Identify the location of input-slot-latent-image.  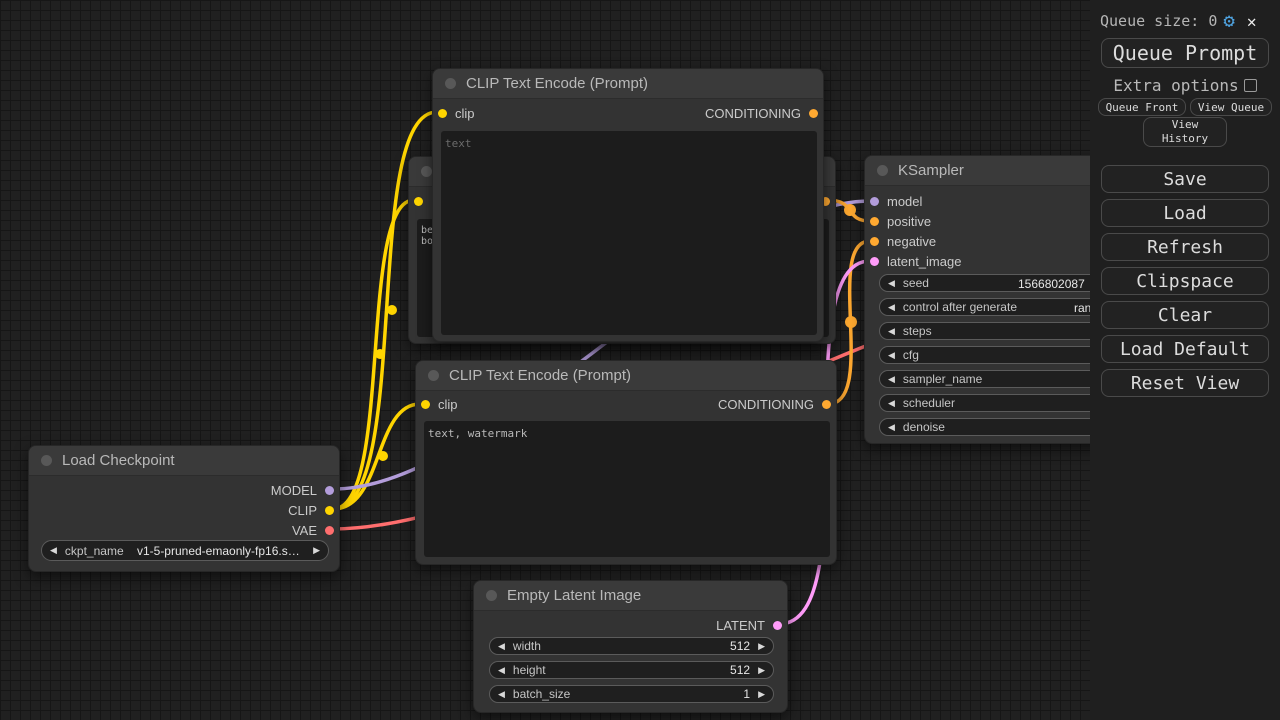
(874, 261).